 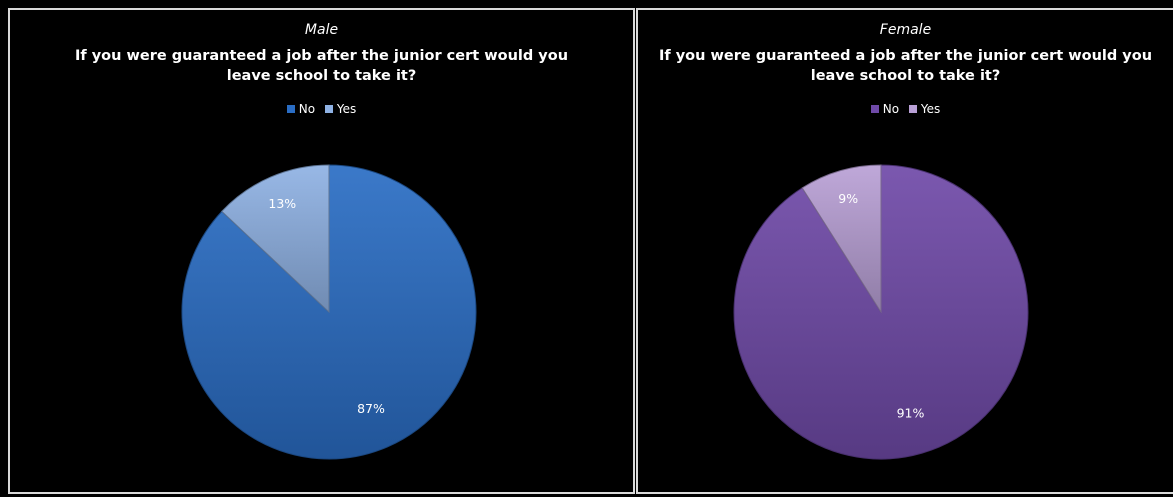 I want to click on data-label-no: 87%, so click(x=371, y=408).